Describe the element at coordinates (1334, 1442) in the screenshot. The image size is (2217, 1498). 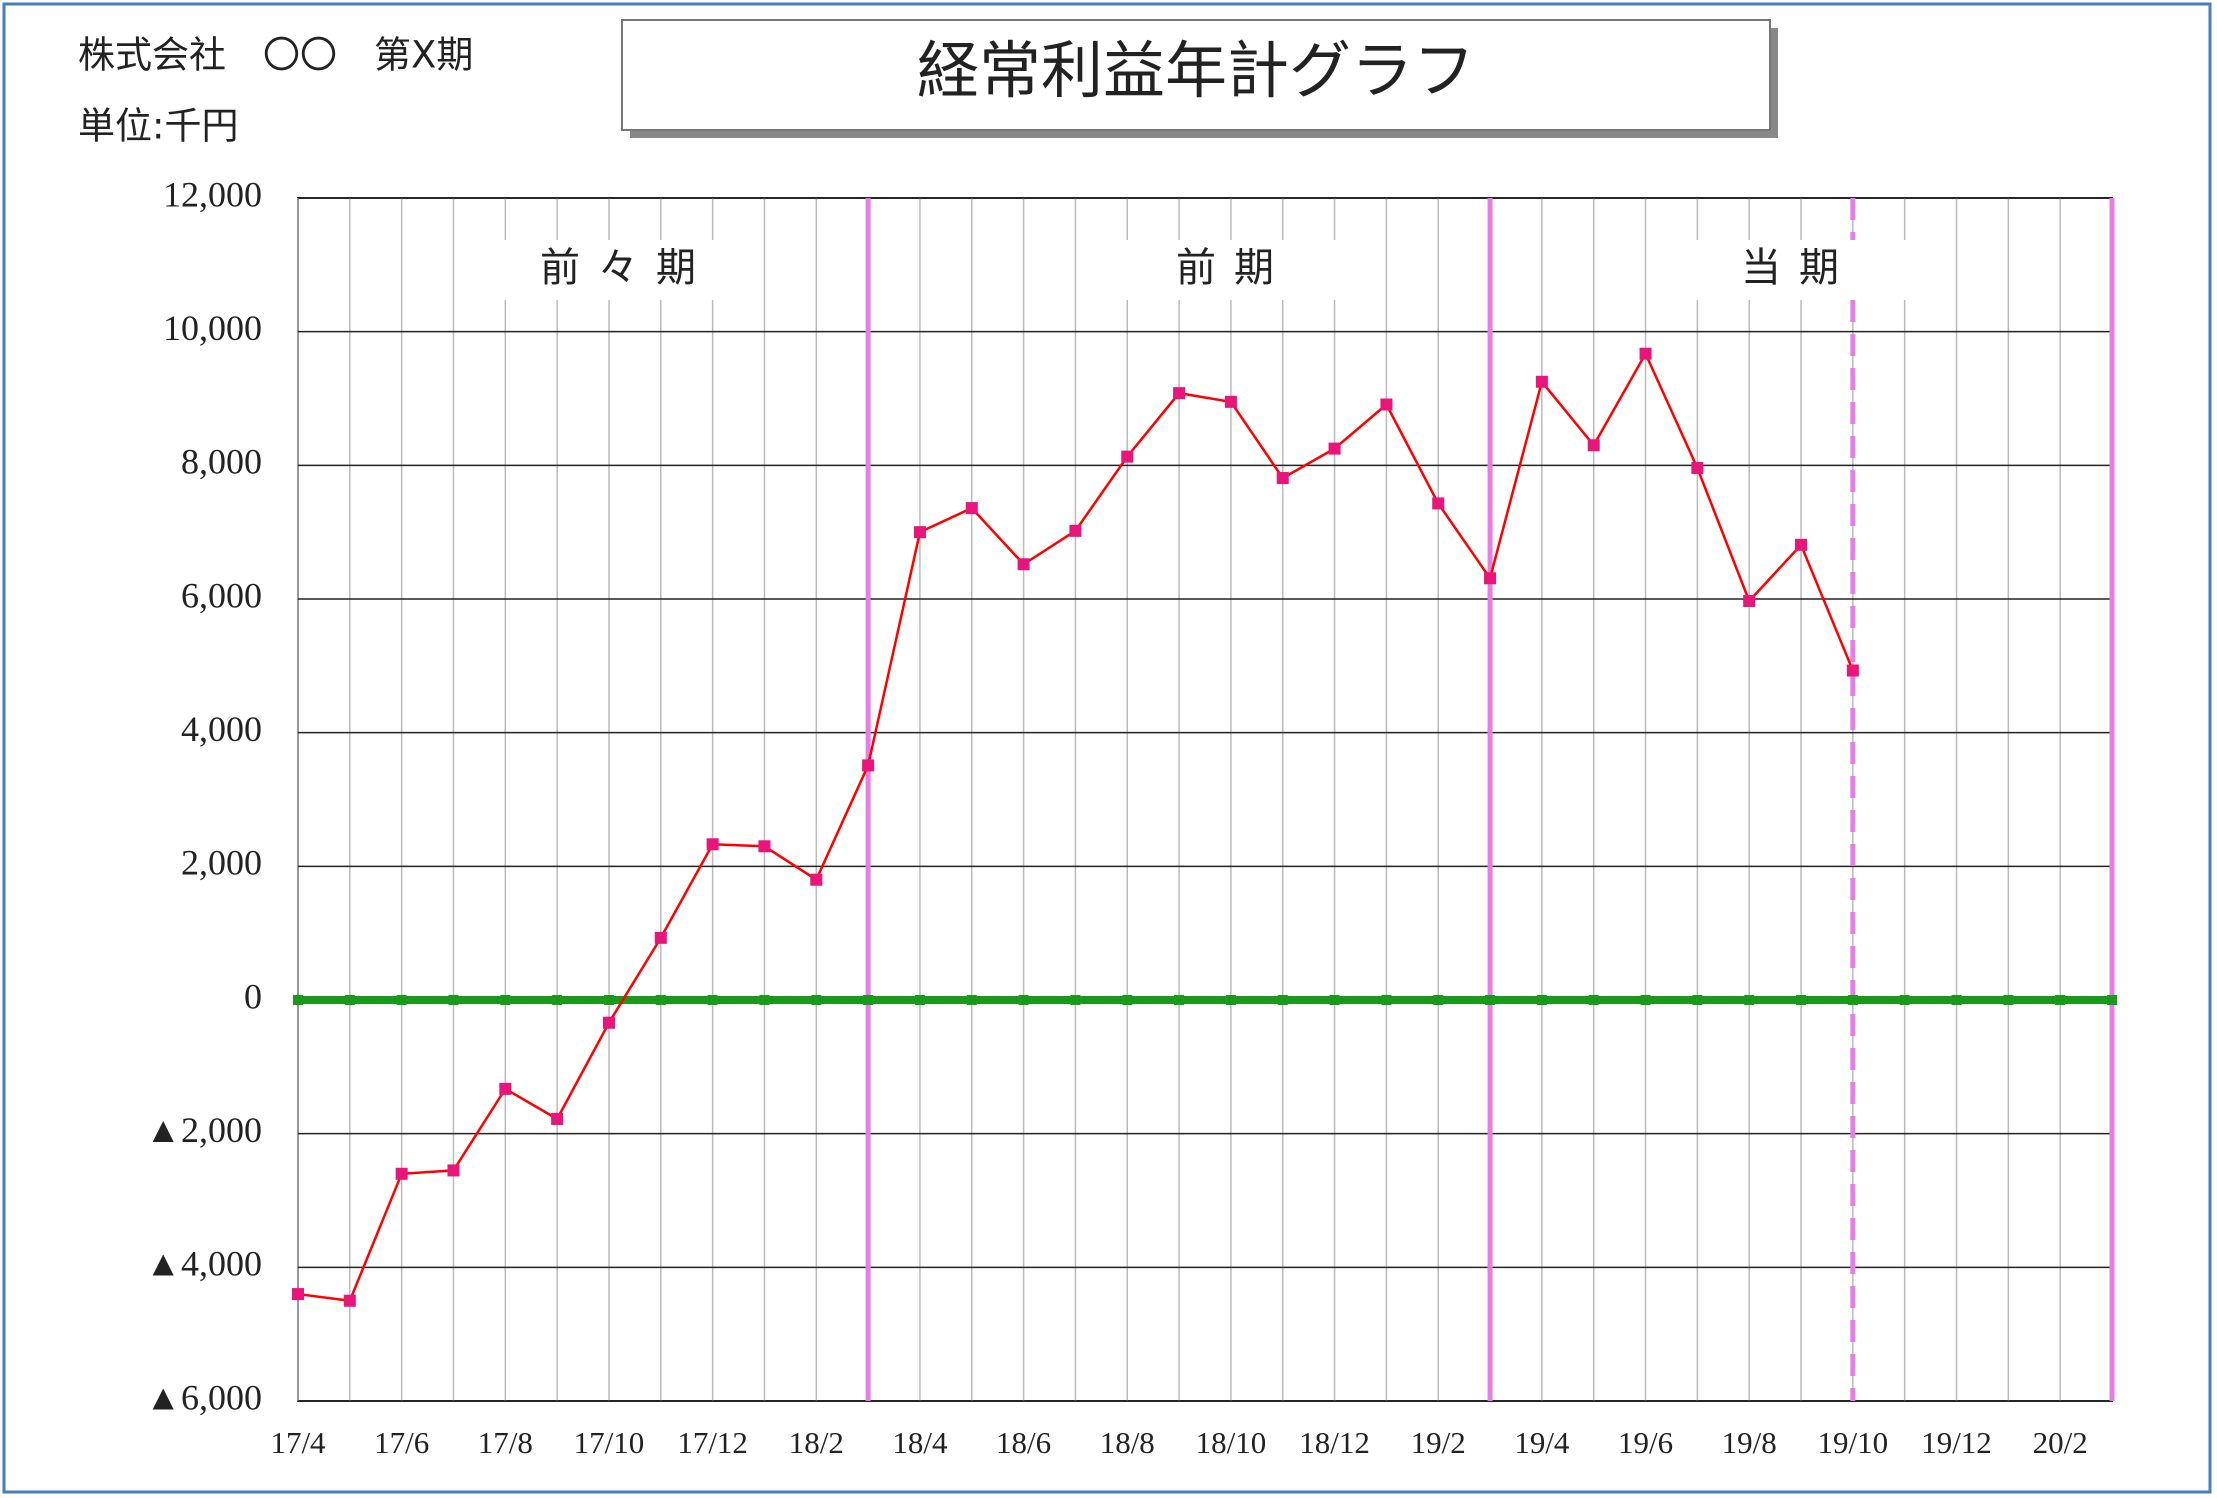
I see `x-tick-label: 18/12` at that location.